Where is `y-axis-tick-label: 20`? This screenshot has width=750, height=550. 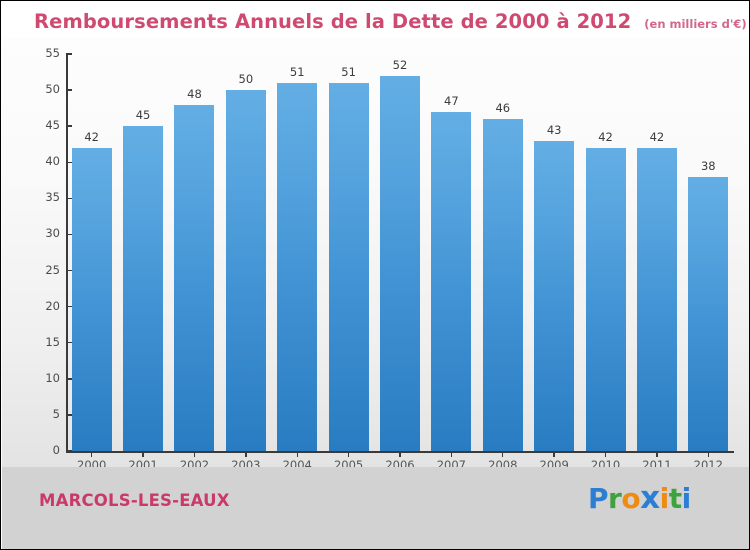
y-axis-tick-label: 20 is located at coordinates (52, 305).